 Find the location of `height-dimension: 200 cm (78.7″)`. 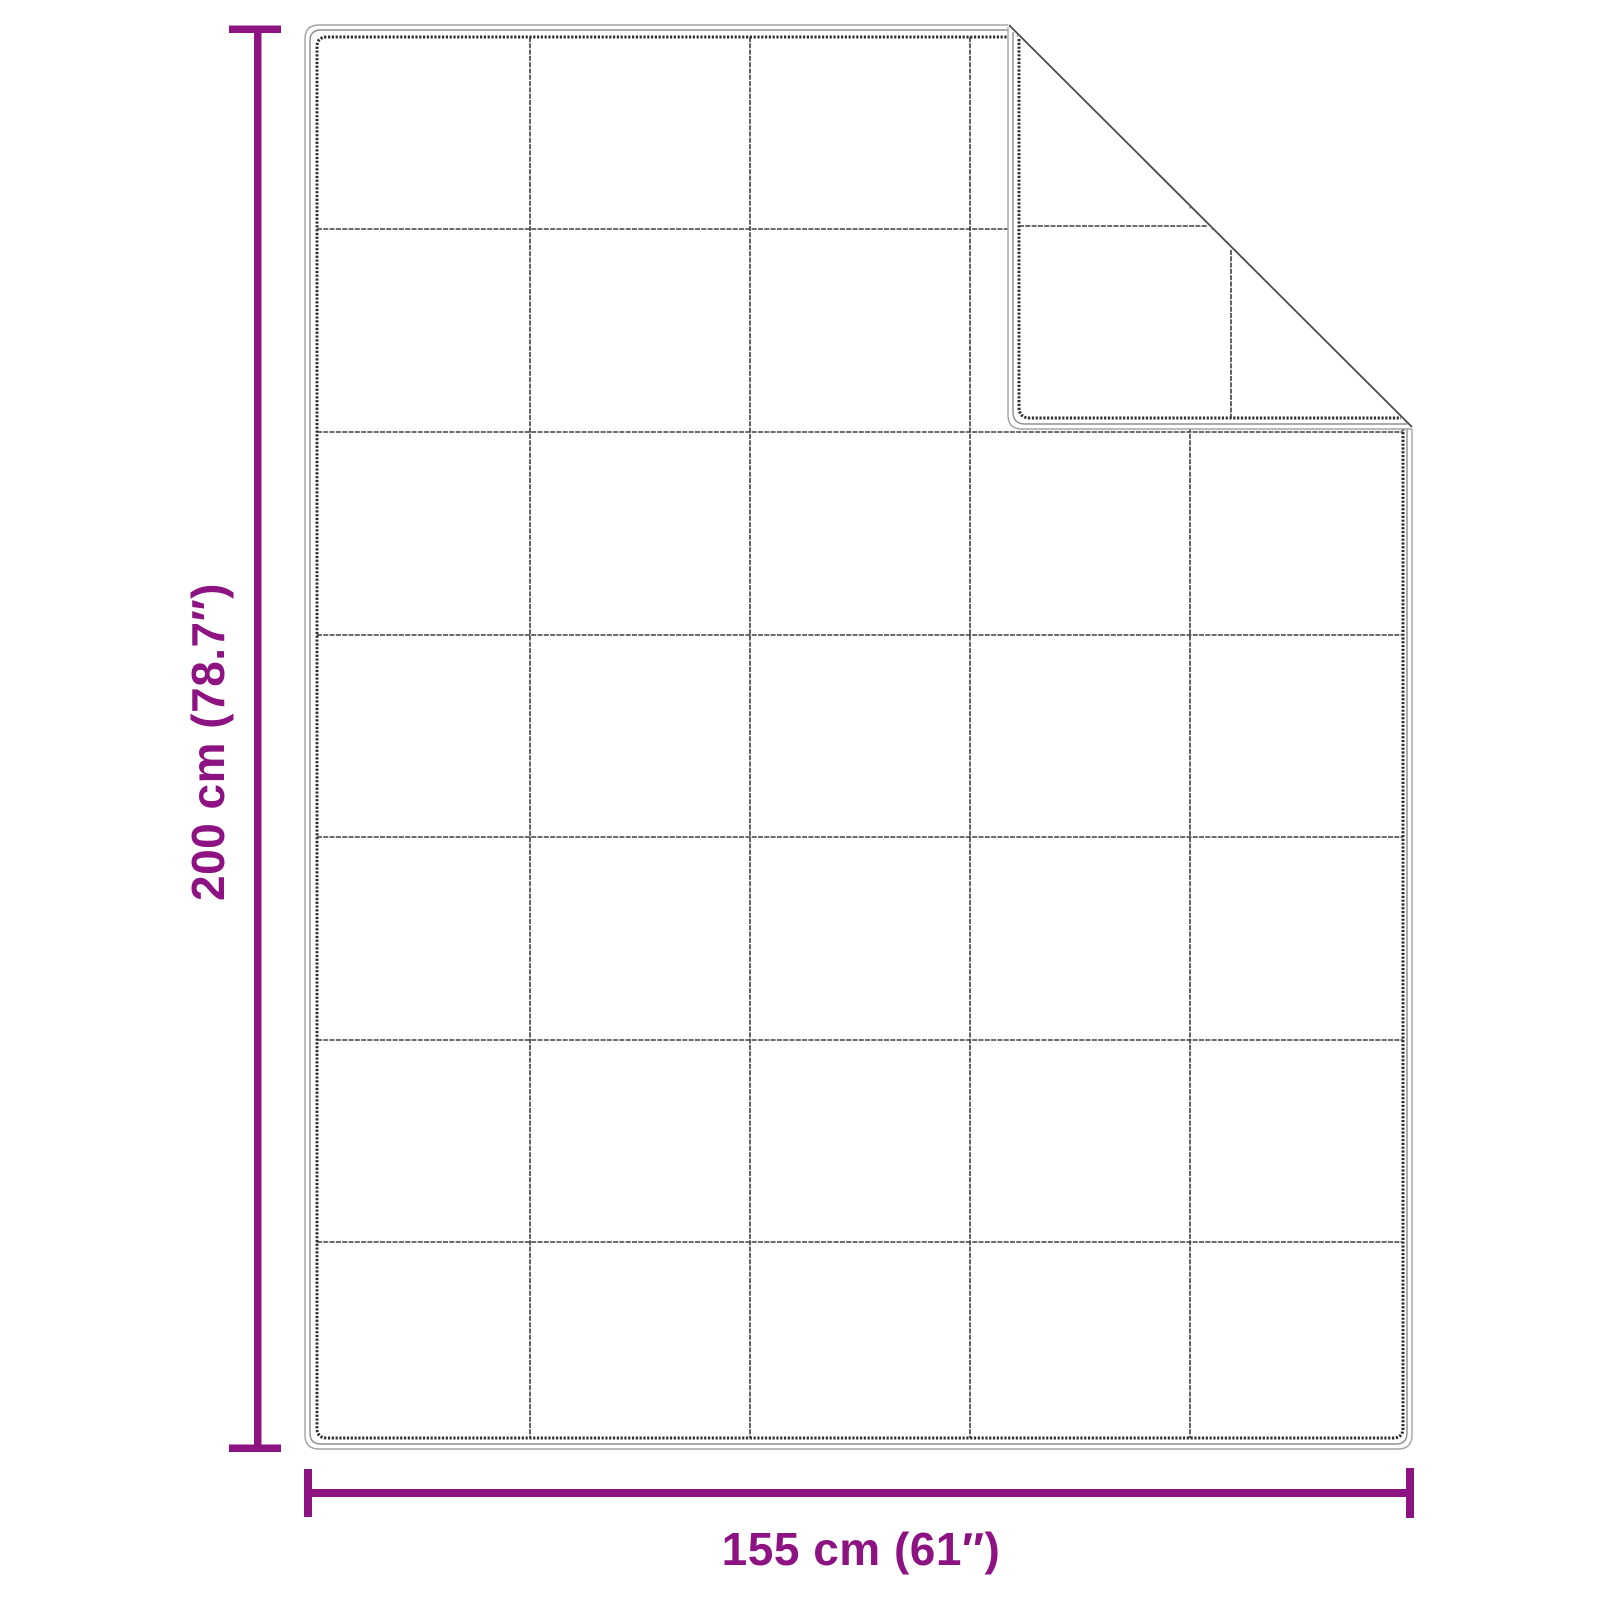

height-dimension: 200 cm (78.7″) is located at coordinates (231, 738).